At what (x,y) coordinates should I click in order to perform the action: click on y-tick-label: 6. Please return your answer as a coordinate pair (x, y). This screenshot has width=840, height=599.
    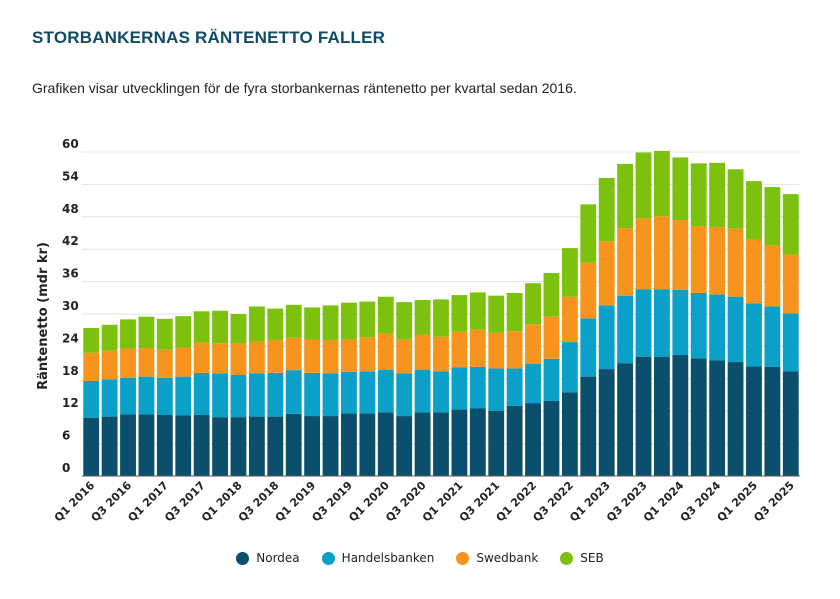
    Looking at the image, I should click on (66, 436).